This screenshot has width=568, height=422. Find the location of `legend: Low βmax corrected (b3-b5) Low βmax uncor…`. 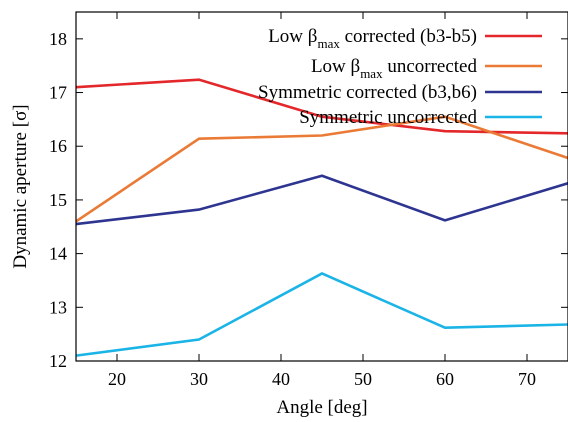

legend: Low βmax corrected (b3-b5) Low βmax uncor… is located at coordinates (400, 77).